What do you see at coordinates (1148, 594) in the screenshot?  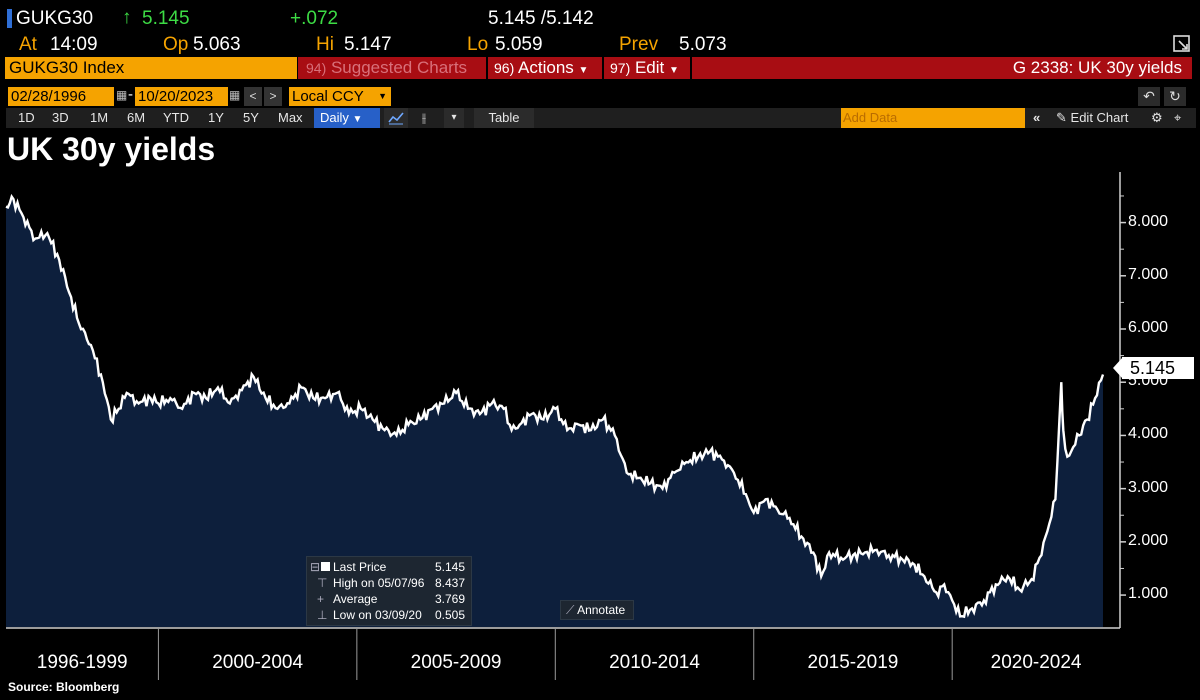 I see `y-tick-label: 1.000` at bounding box center [1148, 594].